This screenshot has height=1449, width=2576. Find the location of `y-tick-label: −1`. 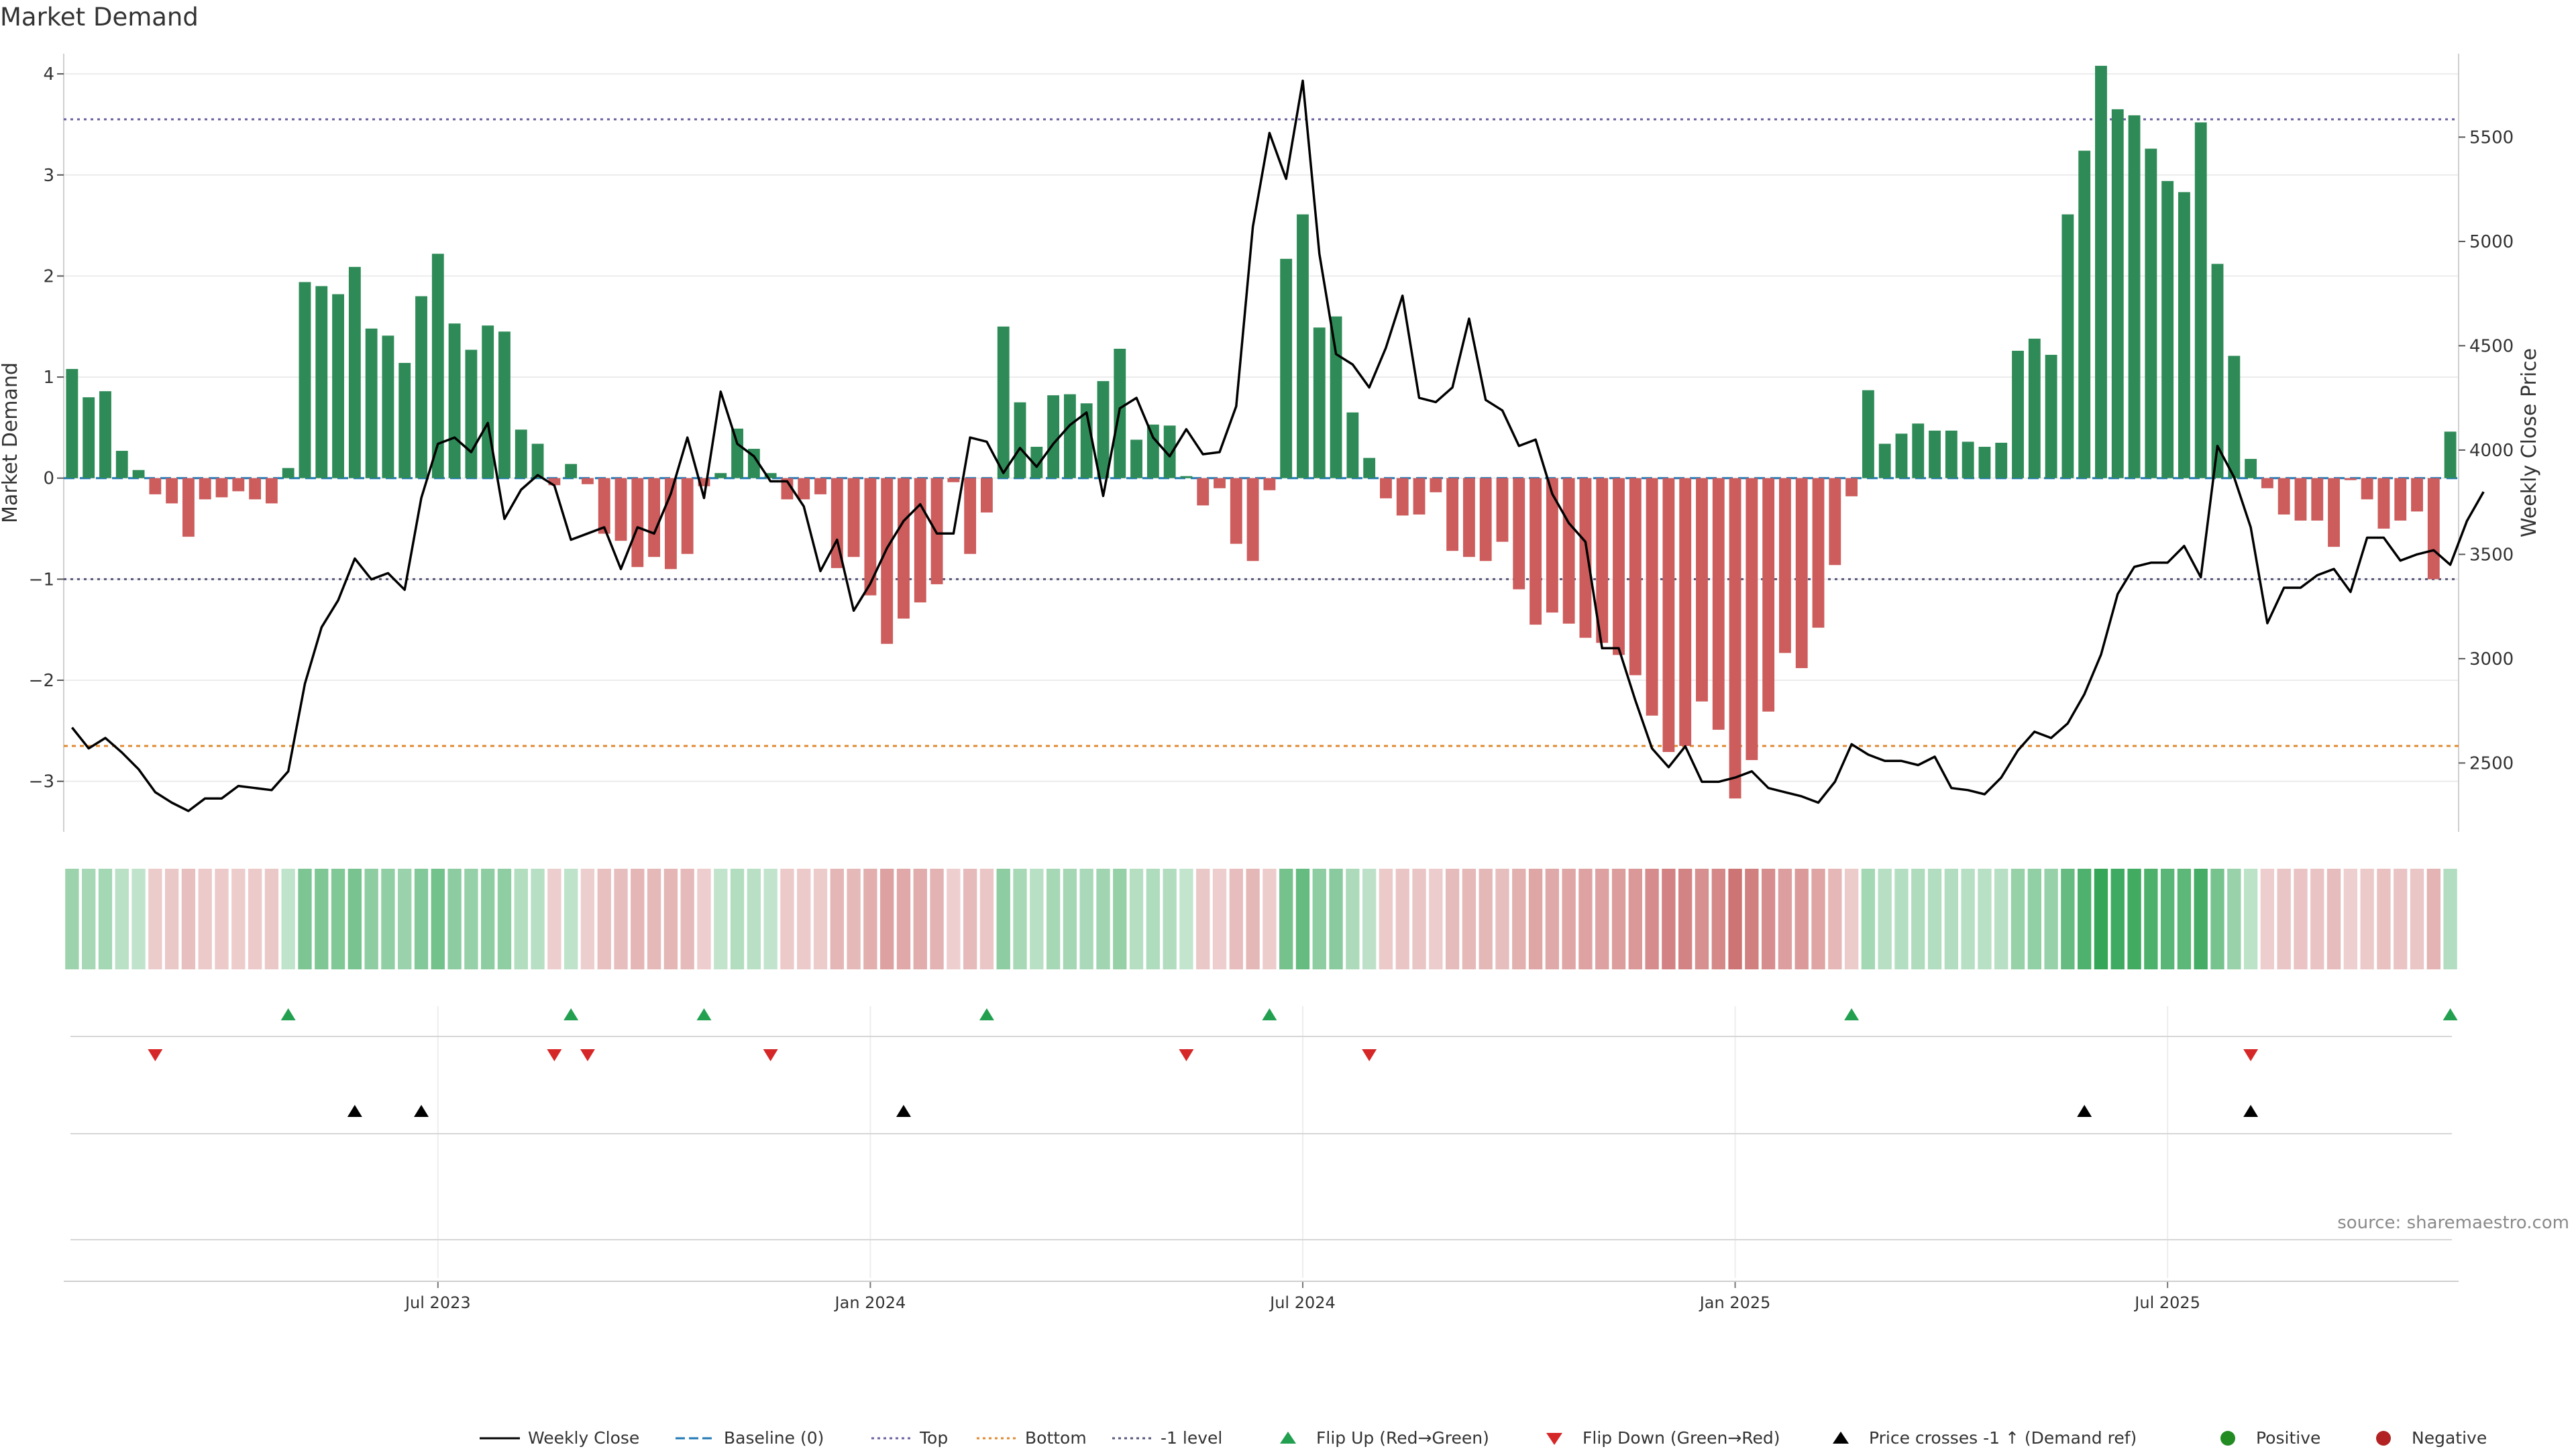

y-tick-label: −1 is located at coordinates (41, 580).